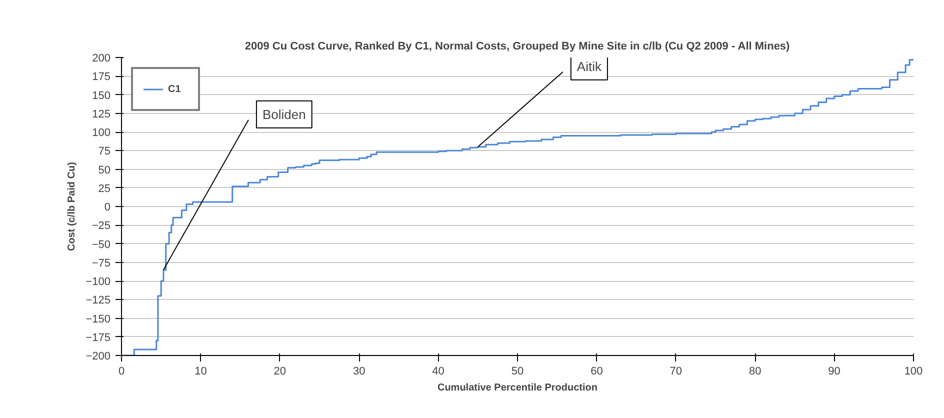 This screenshot has width=944, height=418. What do you see at coordinates (98, 338) in the screenshot?
I see `y-tick-label: −175` at bounding box center [98, 338].